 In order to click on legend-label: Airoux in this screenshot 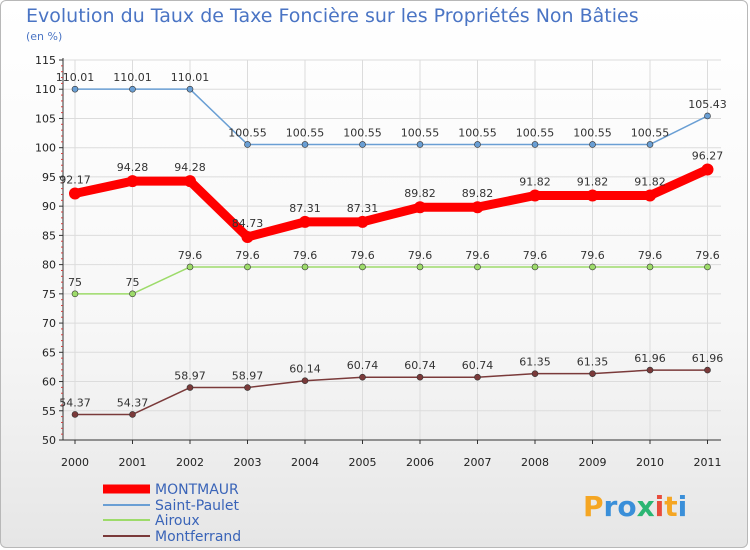, I will do `click(177, 521)`.